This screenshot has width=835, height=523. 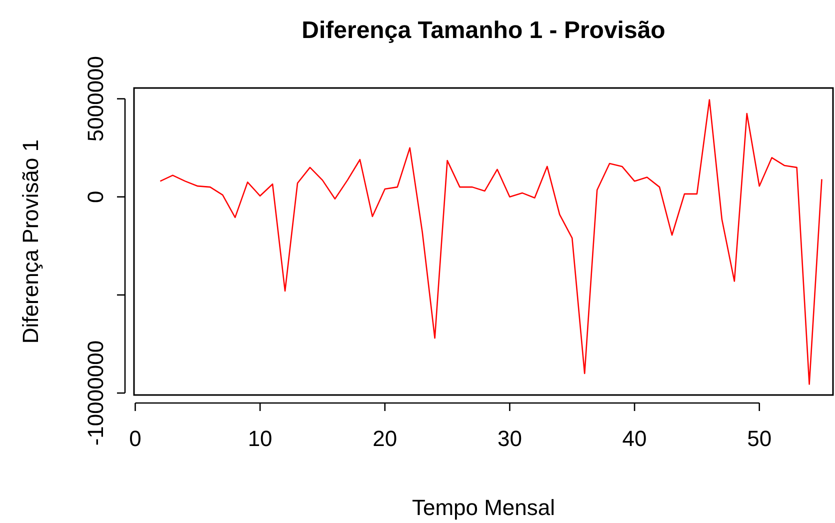 What do you see at coordinates (385, 438) in the screenshot?
I see `x-tick-label: 20` at bounding box center [385, 438].